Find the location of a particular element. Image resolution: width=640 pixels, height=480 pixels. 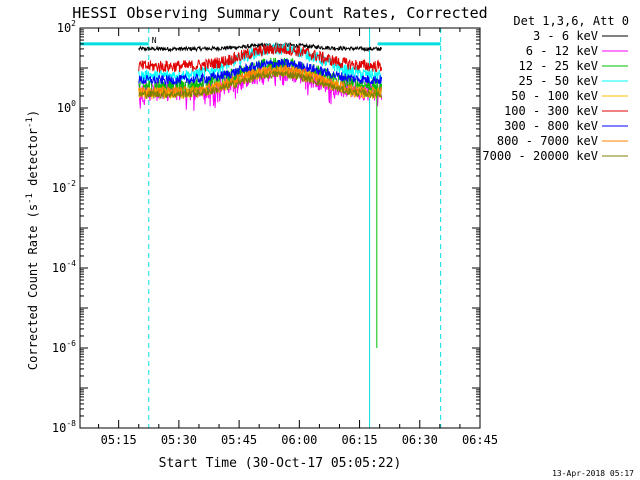

legend-label-6: 300 - 800 keV is located at coordinates (551, 126).